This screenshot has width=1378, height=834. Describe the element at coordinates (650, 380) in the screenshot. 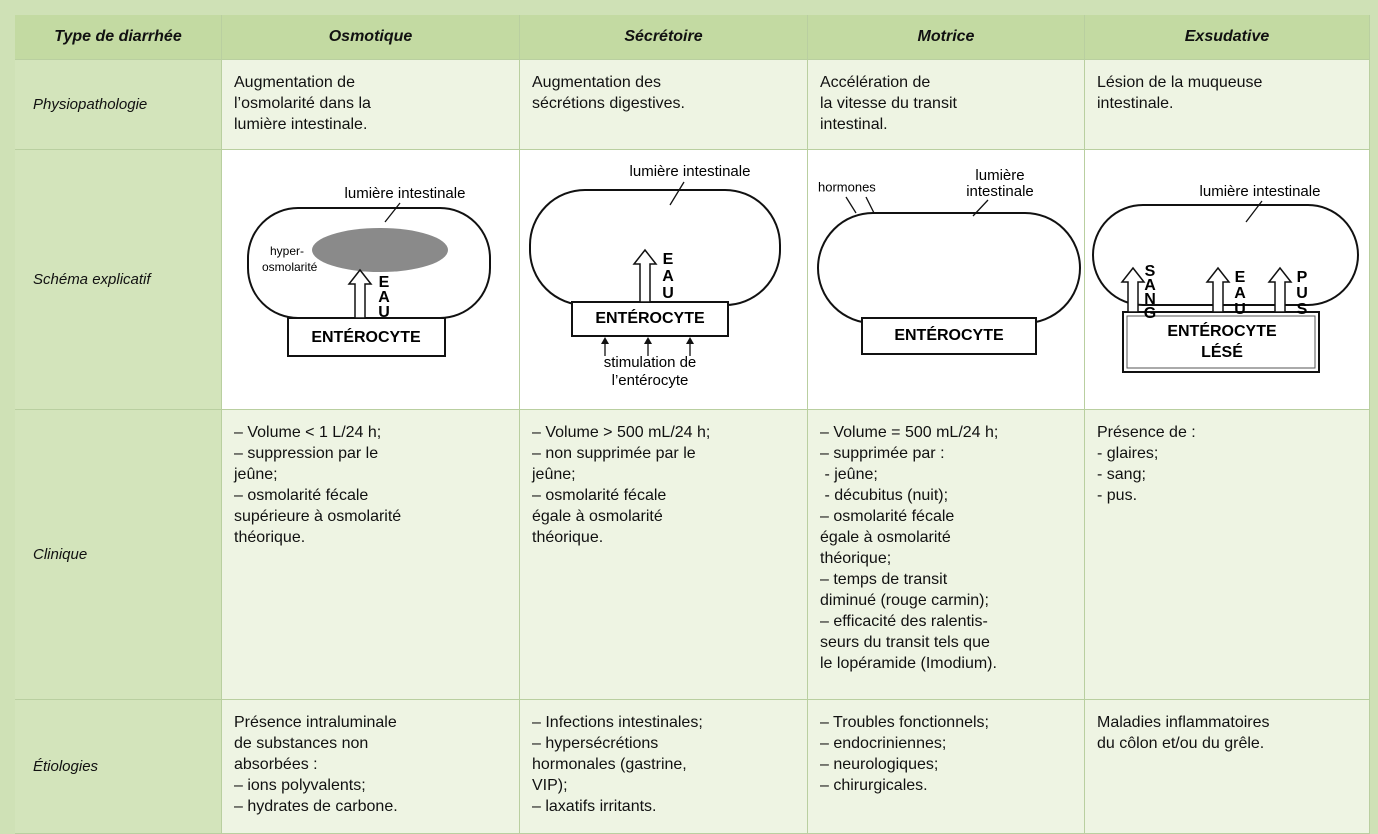

I see `diagram-label: l’entérocyte` at that location.